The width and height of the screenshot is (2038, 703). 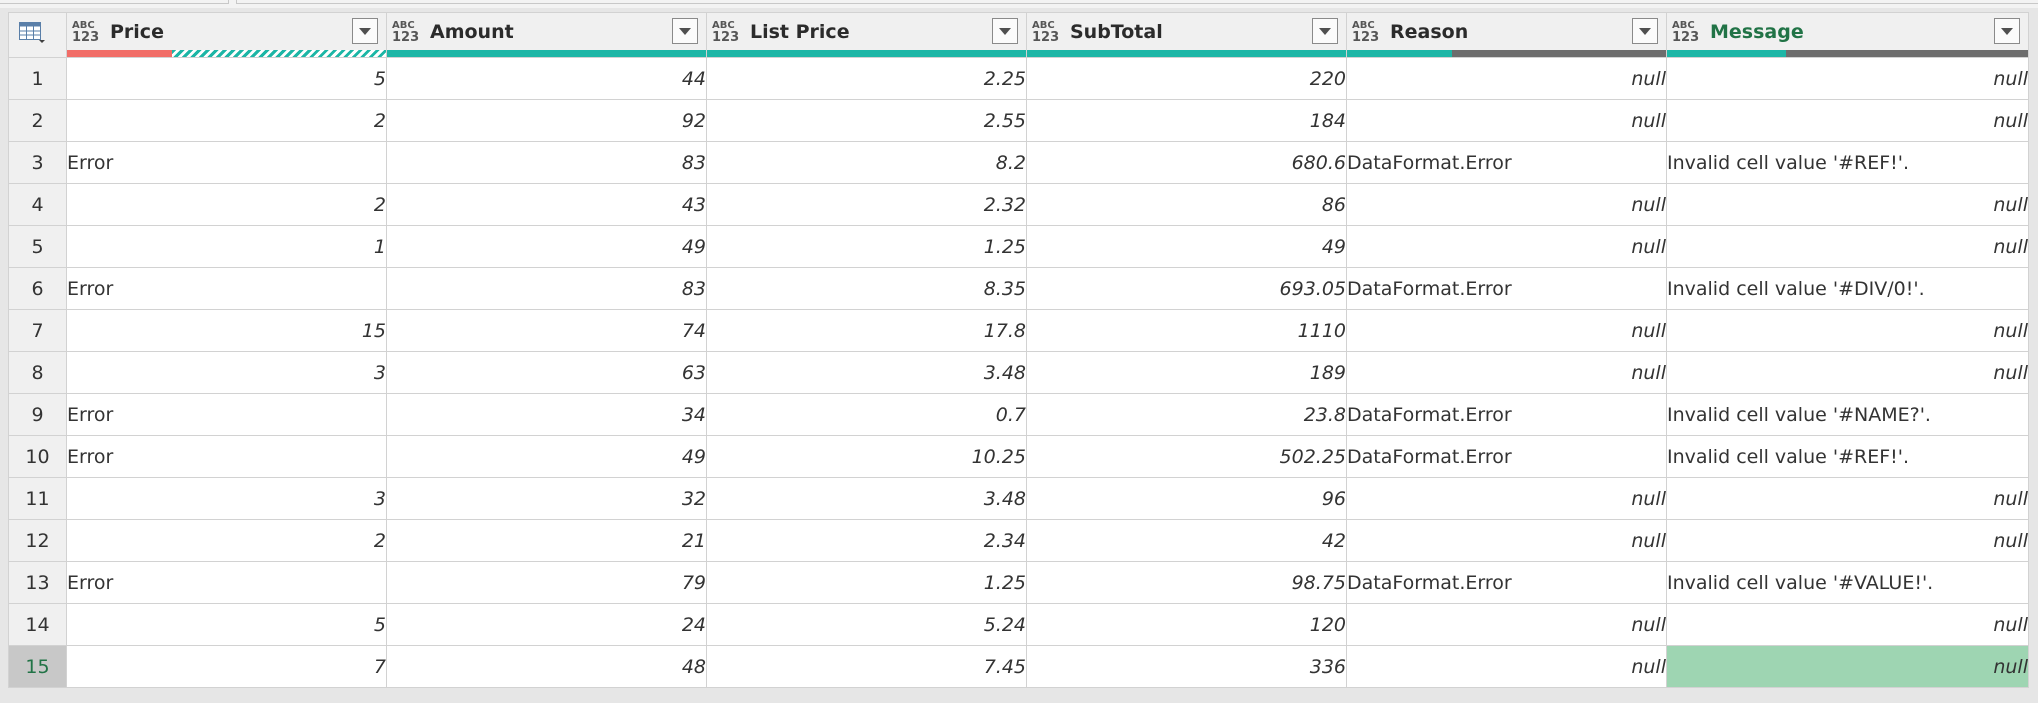 What do you see at coordinates (866, 35) in the screenshot?
I see `column-header-list-price: ABC 123 List Price` at bounding box center [866, 35].